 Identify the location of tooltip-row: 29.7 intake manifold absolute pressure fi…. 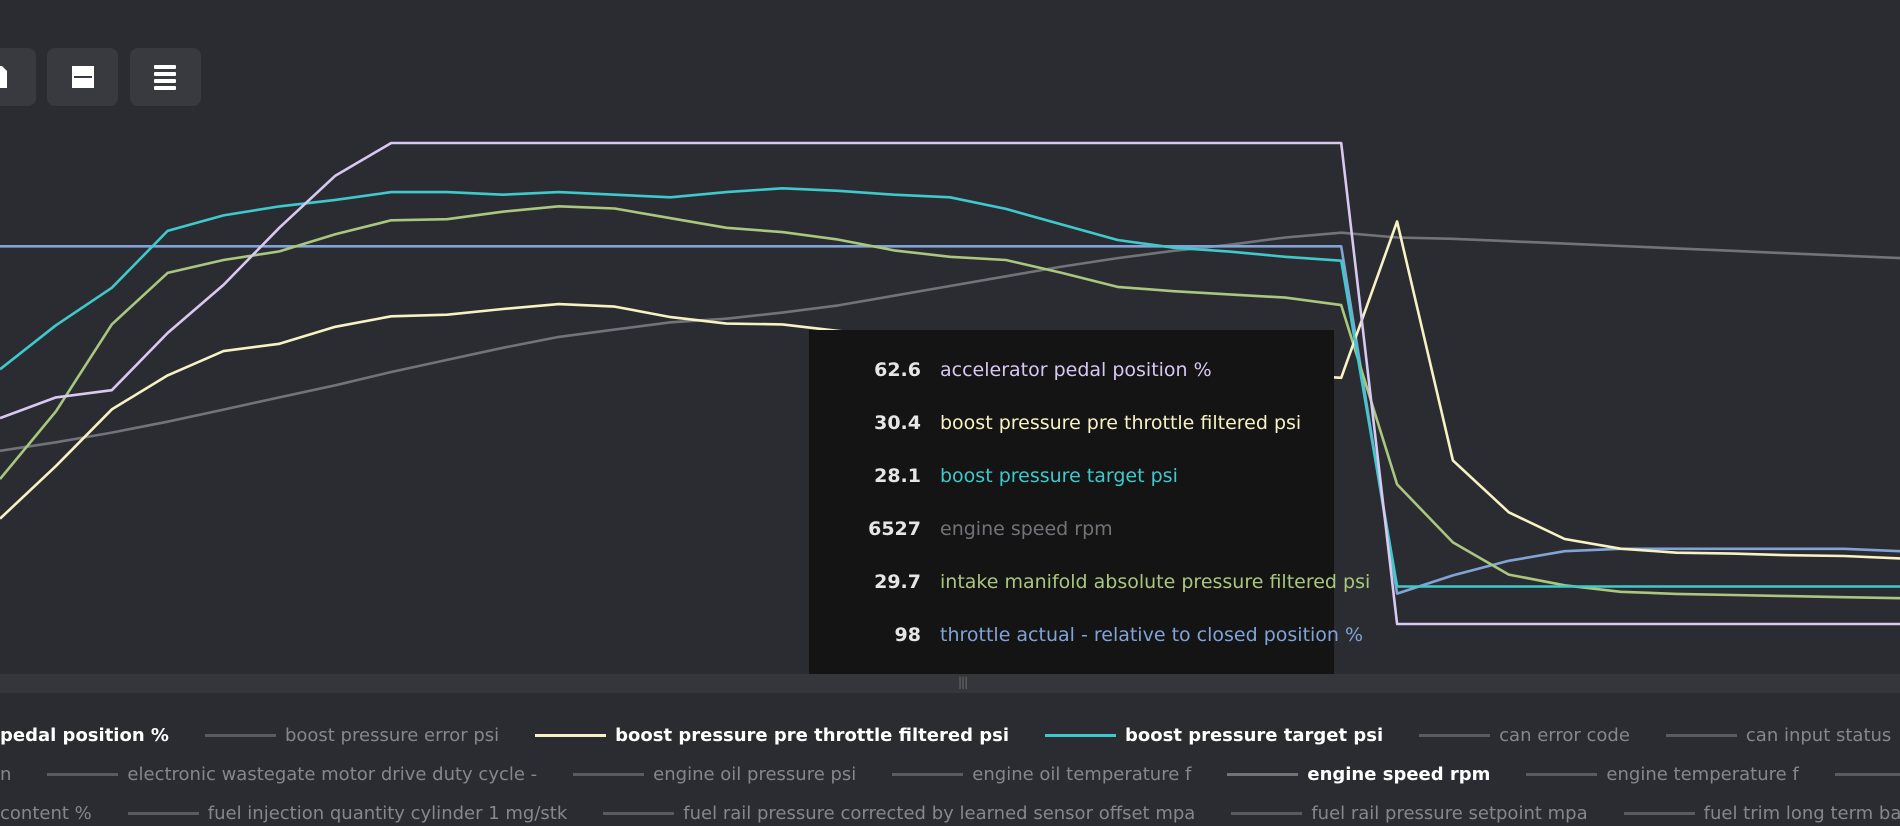
(1089, 582).